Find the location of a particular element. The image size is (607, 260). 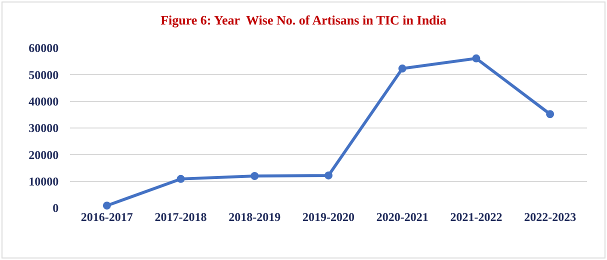

y-tick-label: 50000 is located at coordinates (43, 75).